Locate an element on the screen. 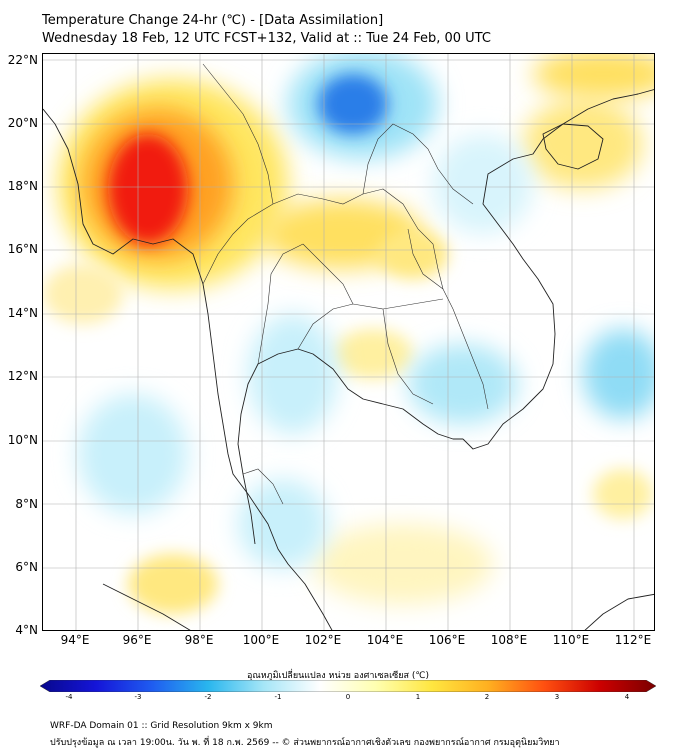 Image resolution: width=676 pixels, height=756 pixels. warm-anomaly-north-east is located at coordinates (593, 76).